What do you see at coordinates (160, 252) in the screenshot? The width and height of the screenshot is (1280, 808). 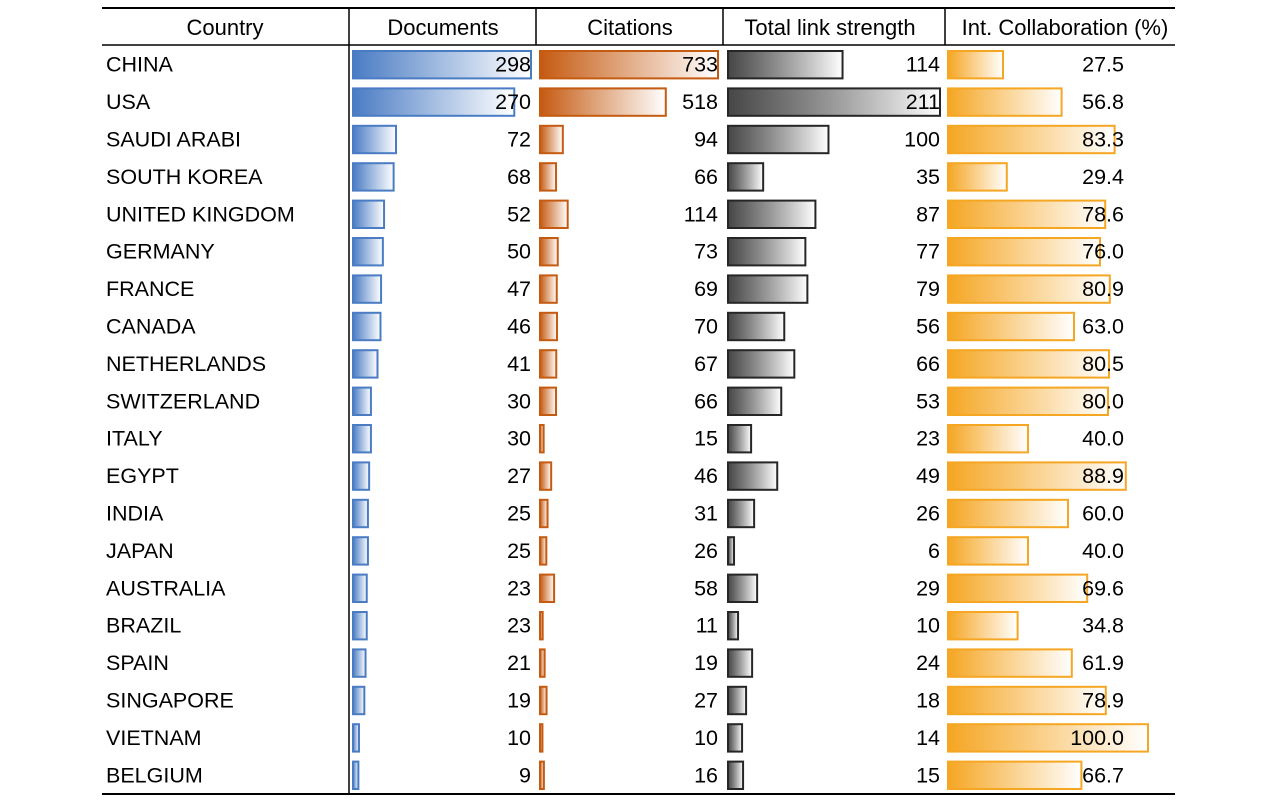 I see `country-label: GERMANY` at bounding box center [160, 252].